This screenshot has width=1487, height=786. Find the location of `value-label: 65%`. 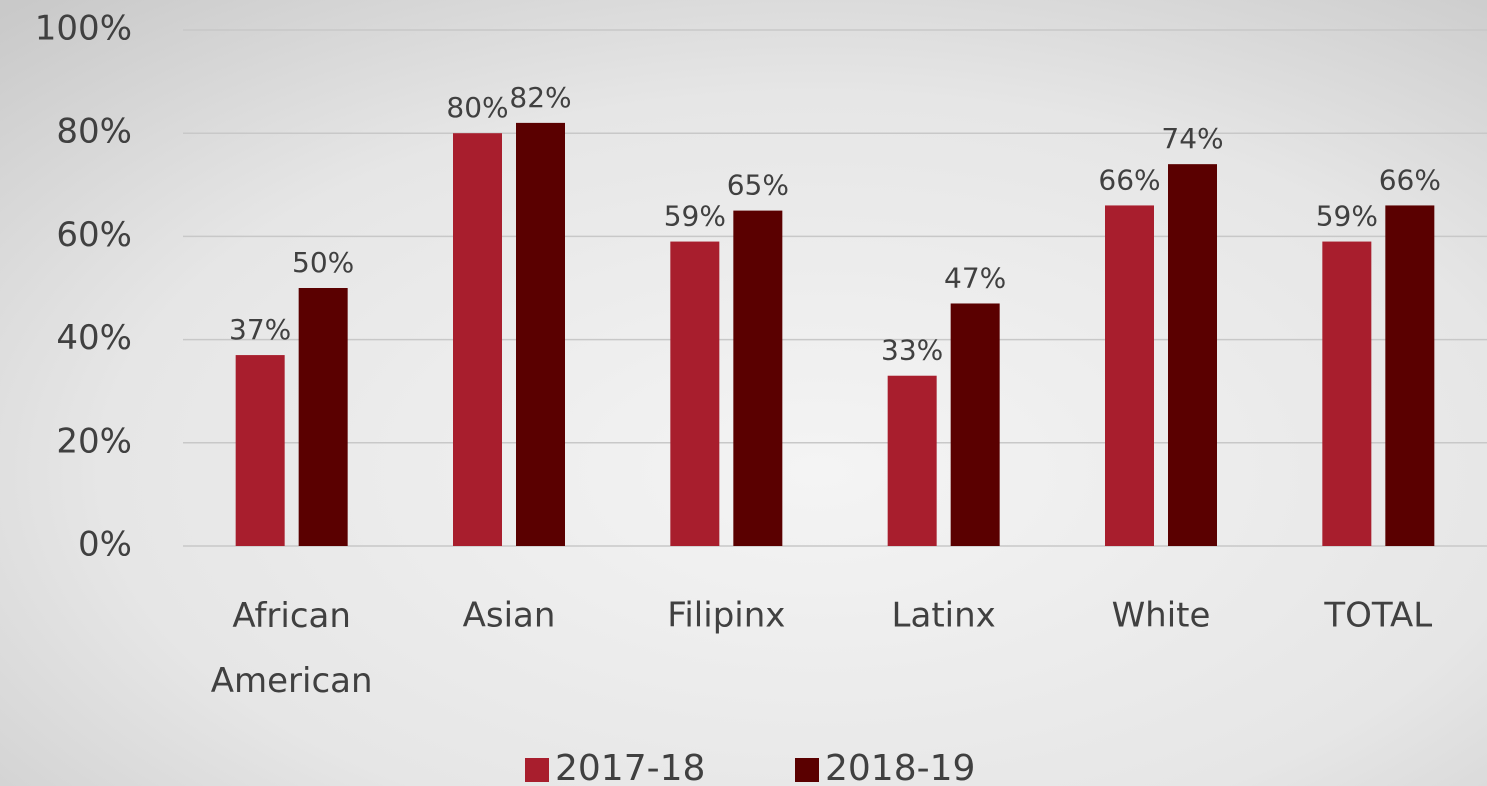

value-label: 65% is located at coordinates (758, 185).